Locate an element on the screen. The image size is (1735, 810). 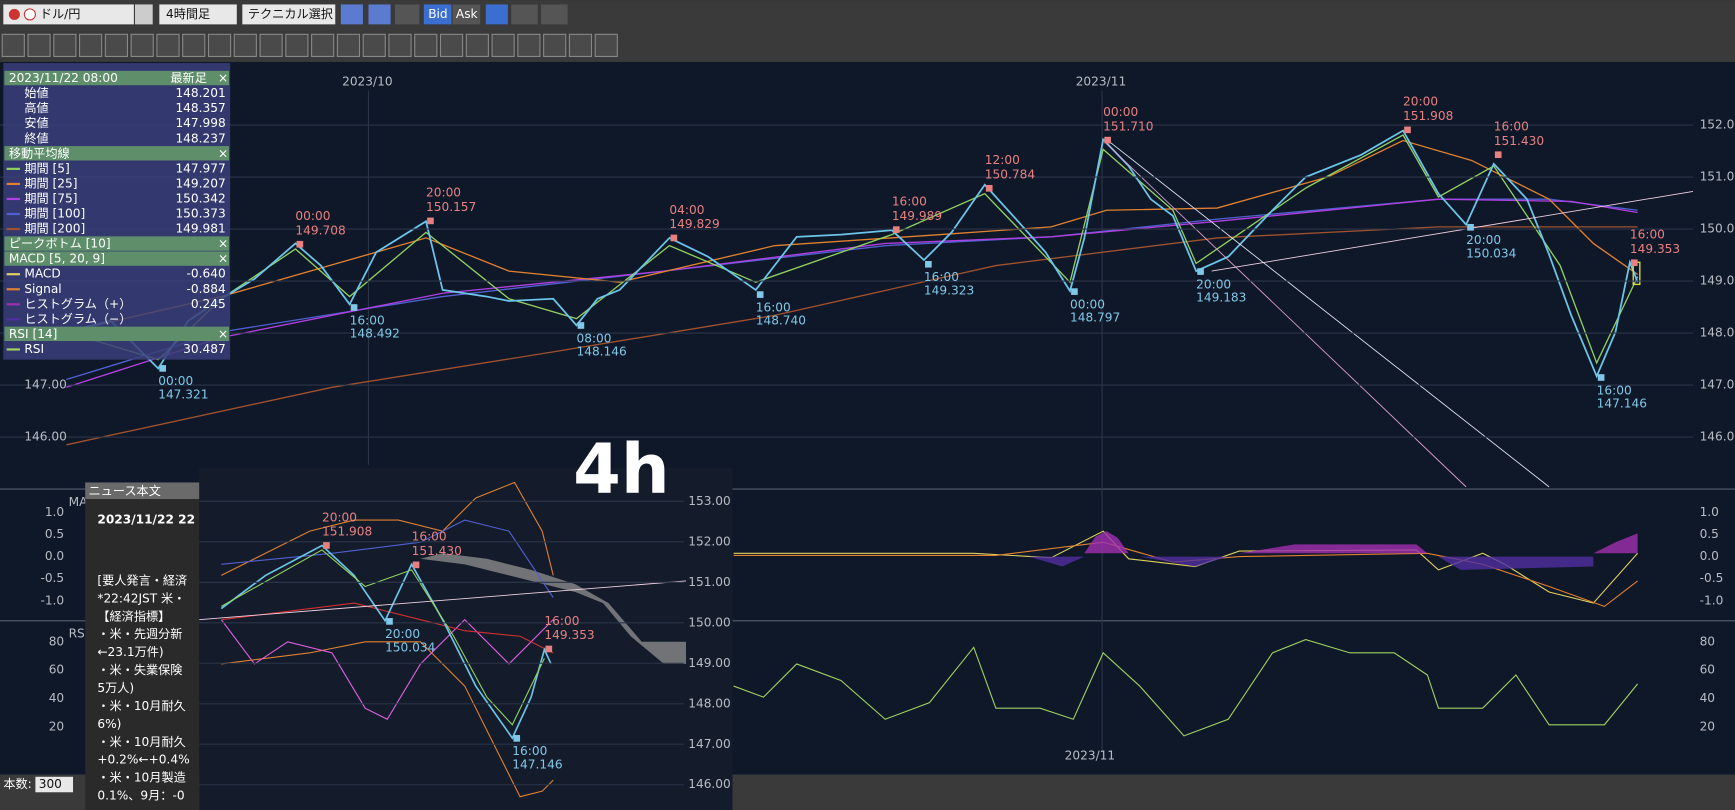
technical-select is located at coordinates (289, 14).